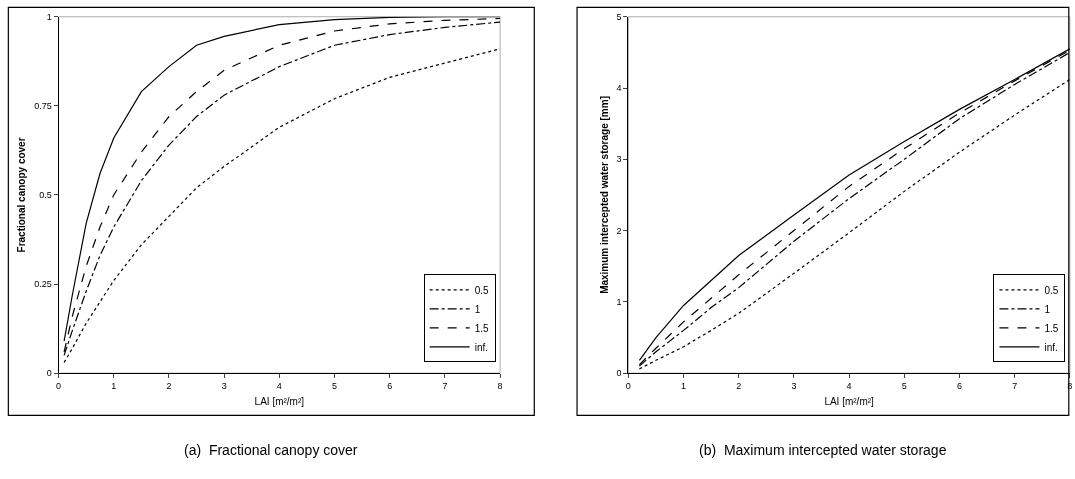  I want to click on text: (a) Fractional canopy cover, so click(271, 450).